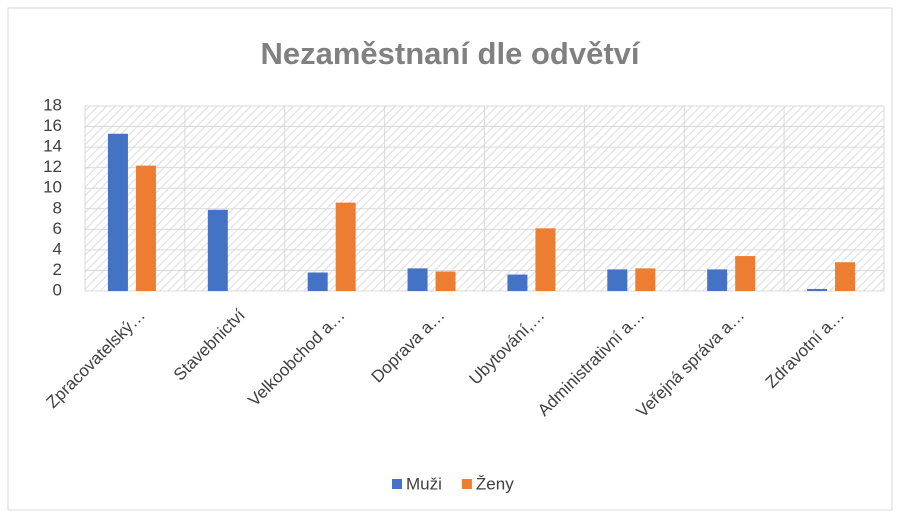  I want to click on y-tick-label: 16, so click(52, 125).